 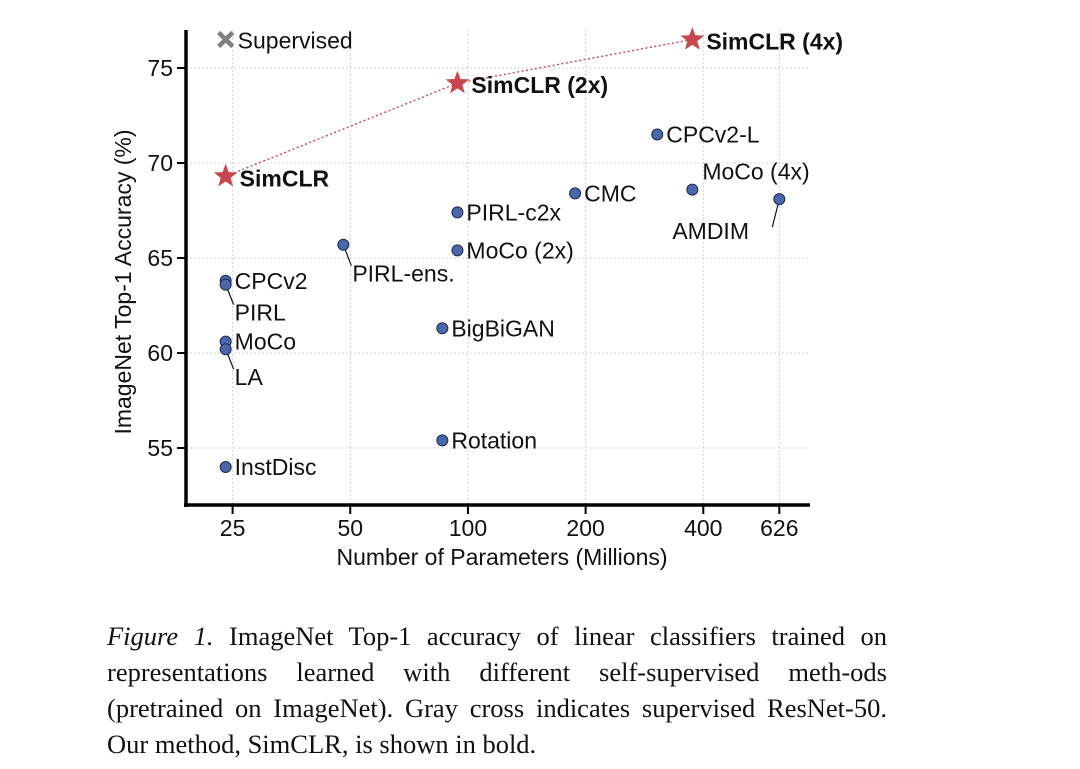 What do you see at coordinates (271, 281) in the screenshot?
I see `point-label-cpcv2: CPCv2` at bounding box center [271, 281].